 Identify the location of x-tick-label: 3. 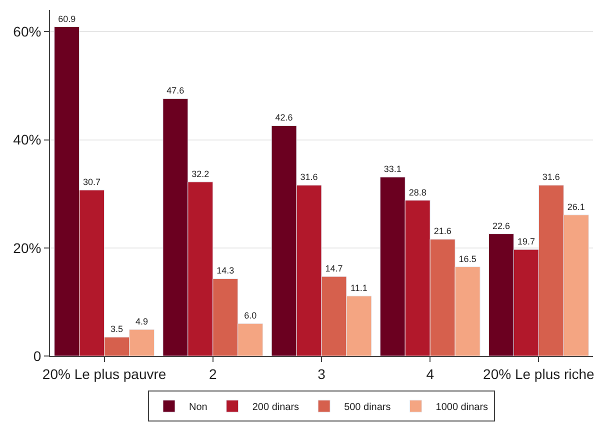
(322, 374).